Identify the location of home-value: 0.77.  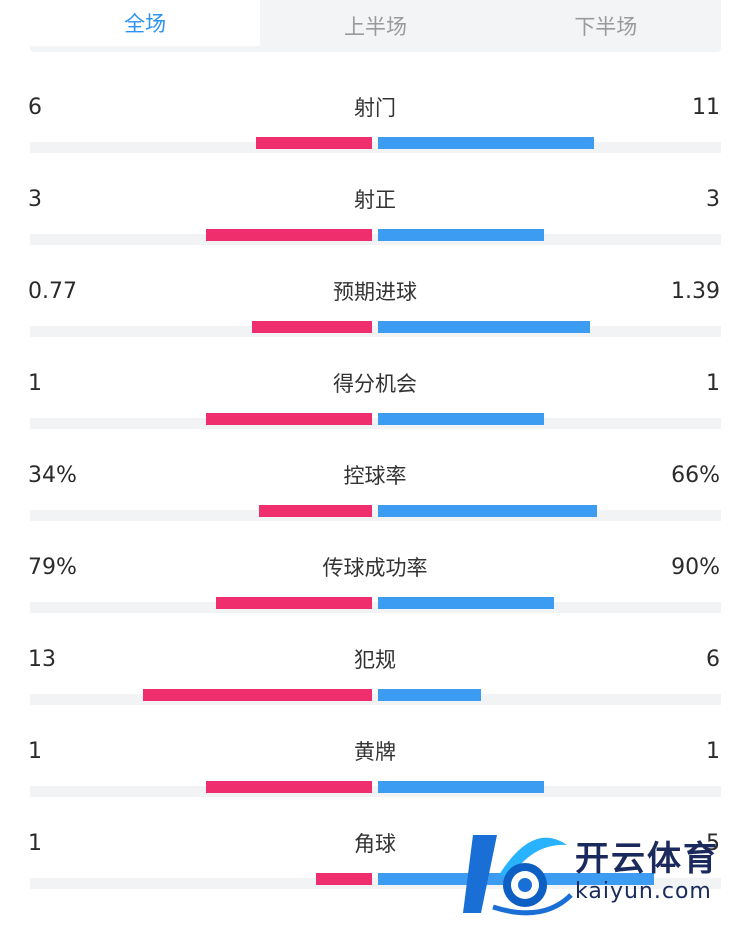
(52, 291).